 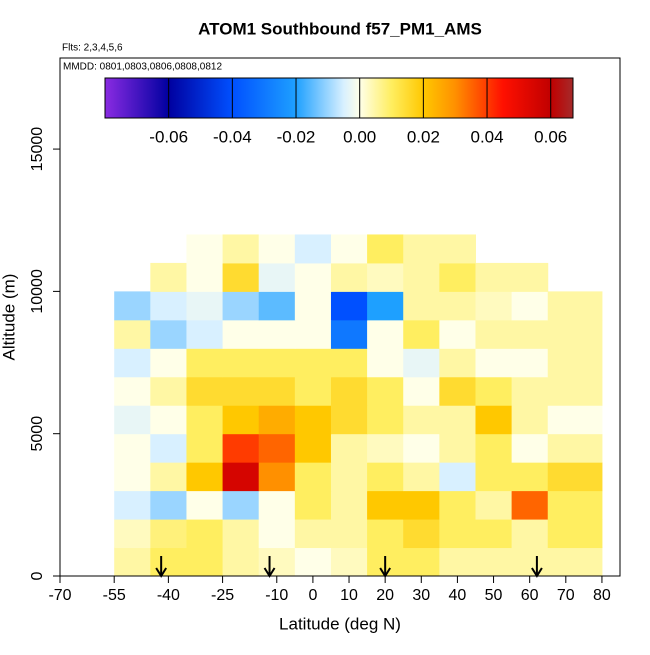 I want to click on colorbar-tick-label: -0.04, so click(x=232, y=136).